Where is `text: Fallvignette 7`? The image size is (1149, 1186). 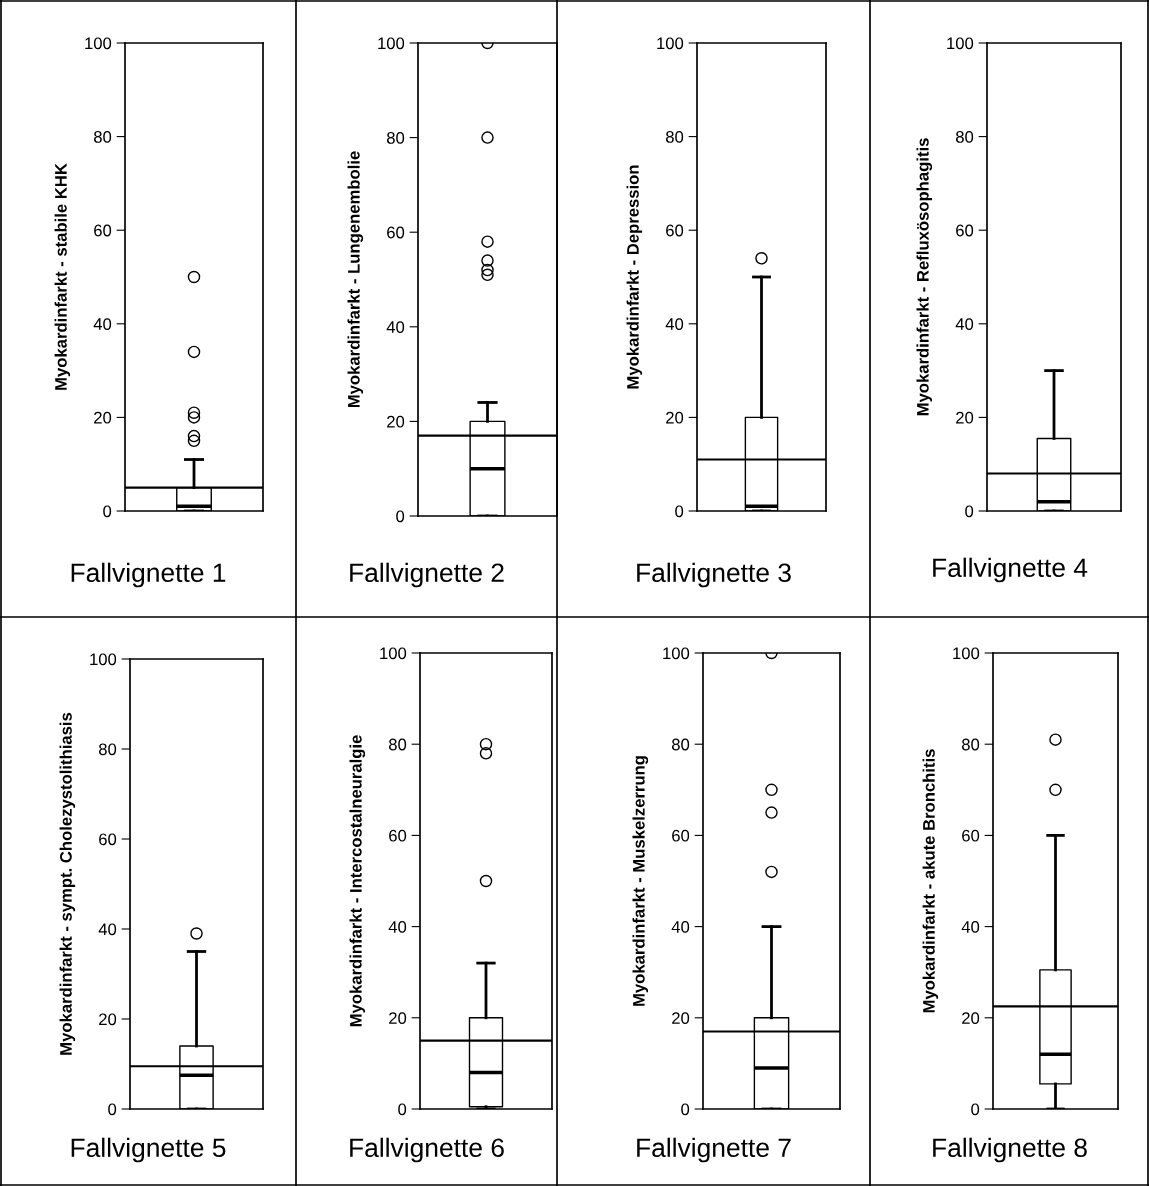 text: Fallvignette 7 is located at coordinates (714, 1150).